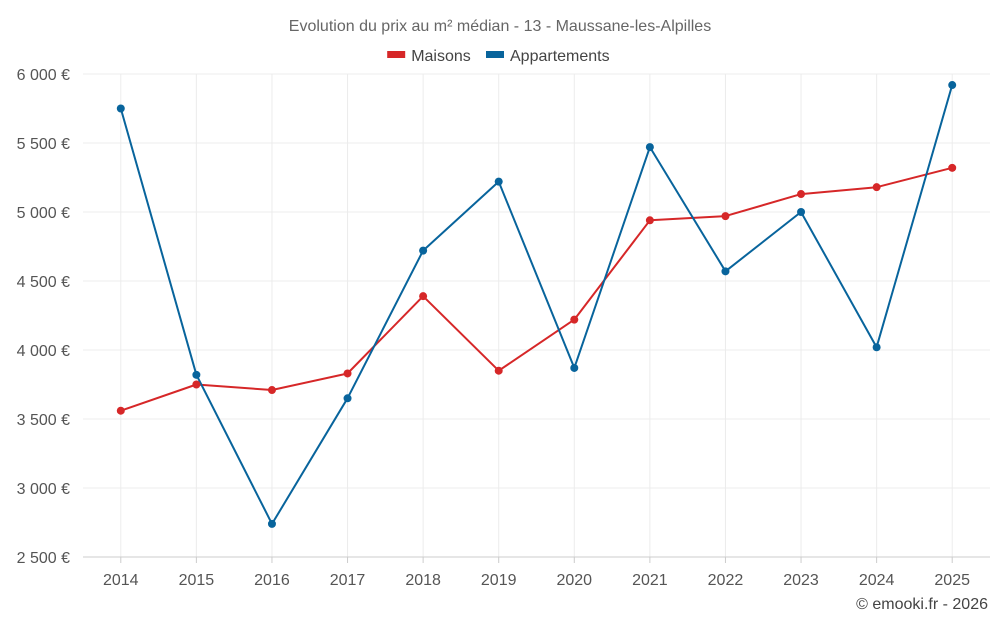 Image resolution: width=1000 pixels, height=625 pixels. I want to click on legend-label-maisons: Maisons, so click(441, 56).